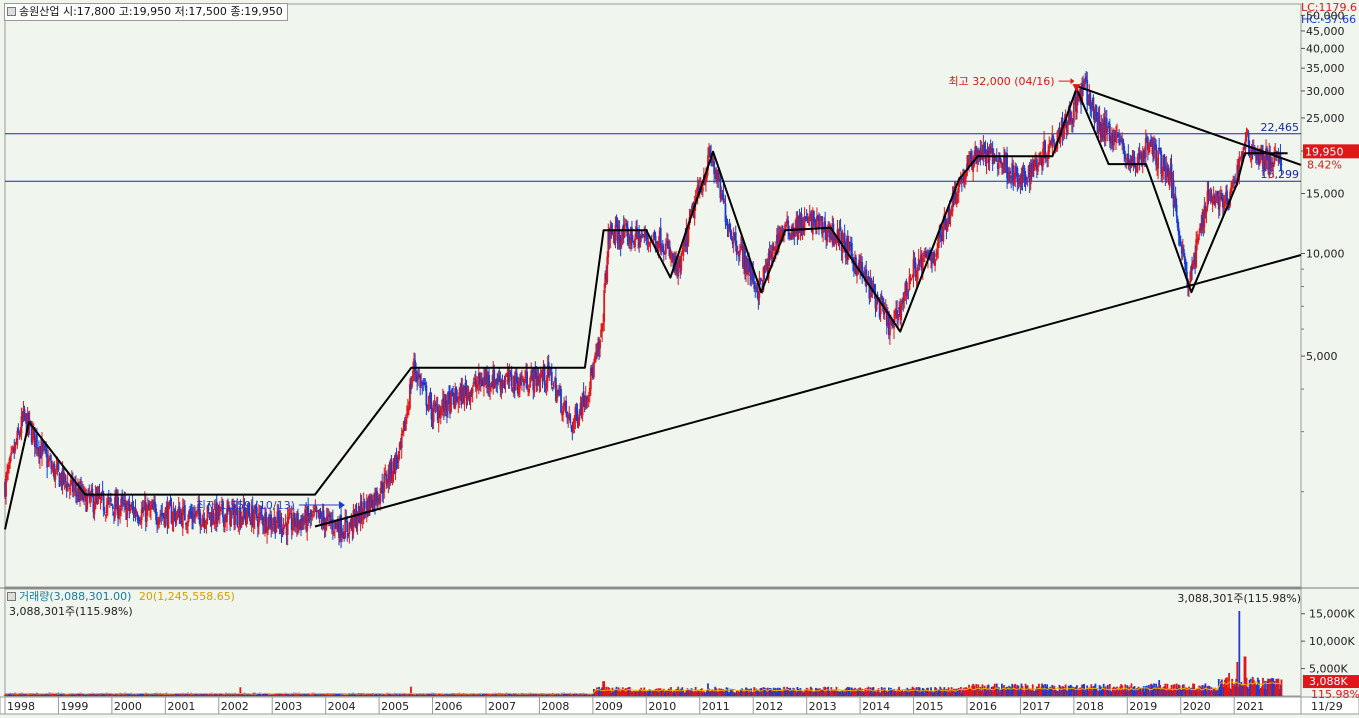 The width and height of the screenshot is (1359, 718). Describe the element at coordinates (146, 12) in the screenshot. I see `price-header: 송원산업 시:17,800 고:19,950 저:17,500 종:19,950` at that location.